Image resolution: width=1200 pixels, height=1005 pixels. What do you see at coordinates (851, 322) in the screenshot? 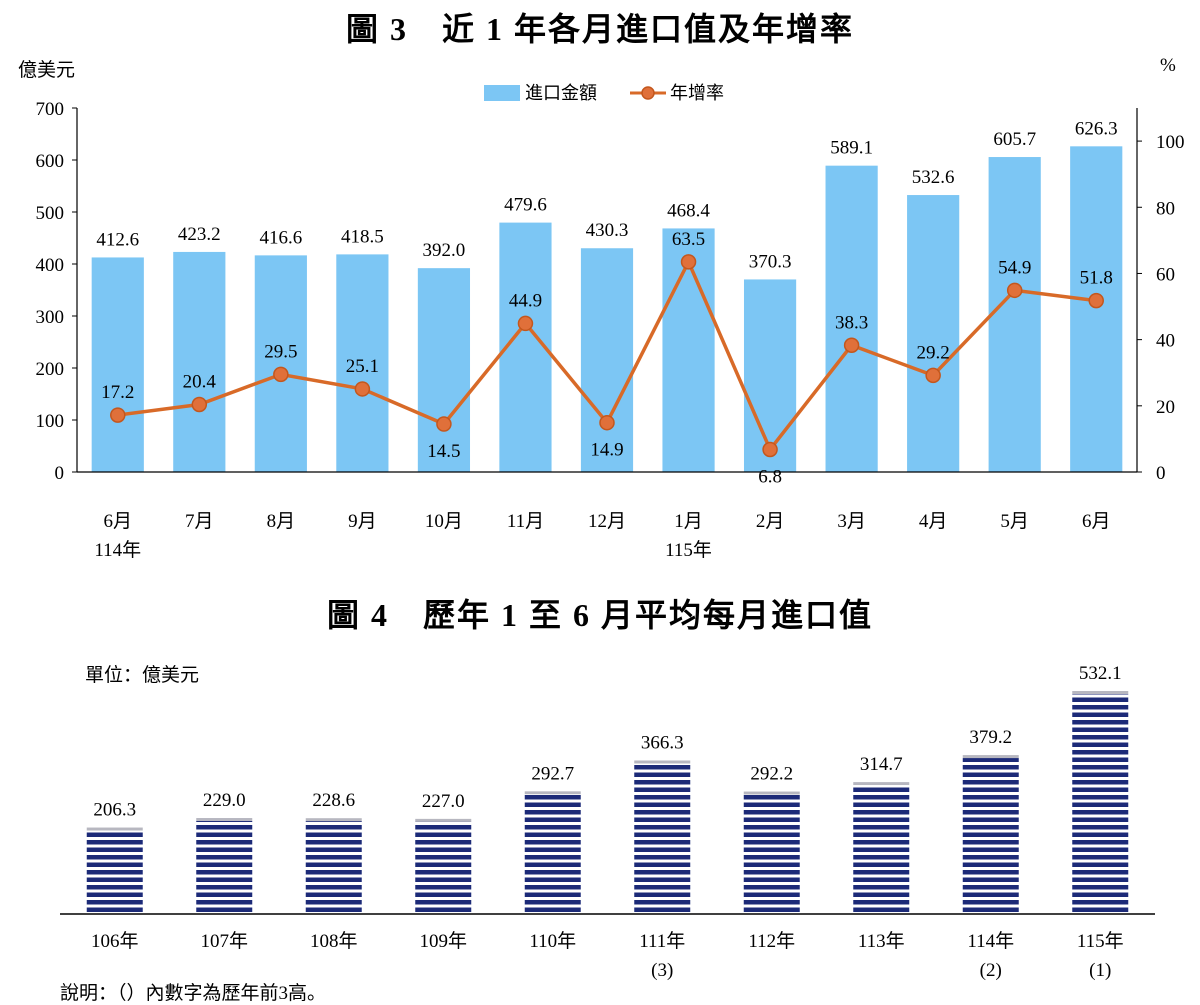
I see `growth-rate-label: 38.3` at bounding box center [851, 322].